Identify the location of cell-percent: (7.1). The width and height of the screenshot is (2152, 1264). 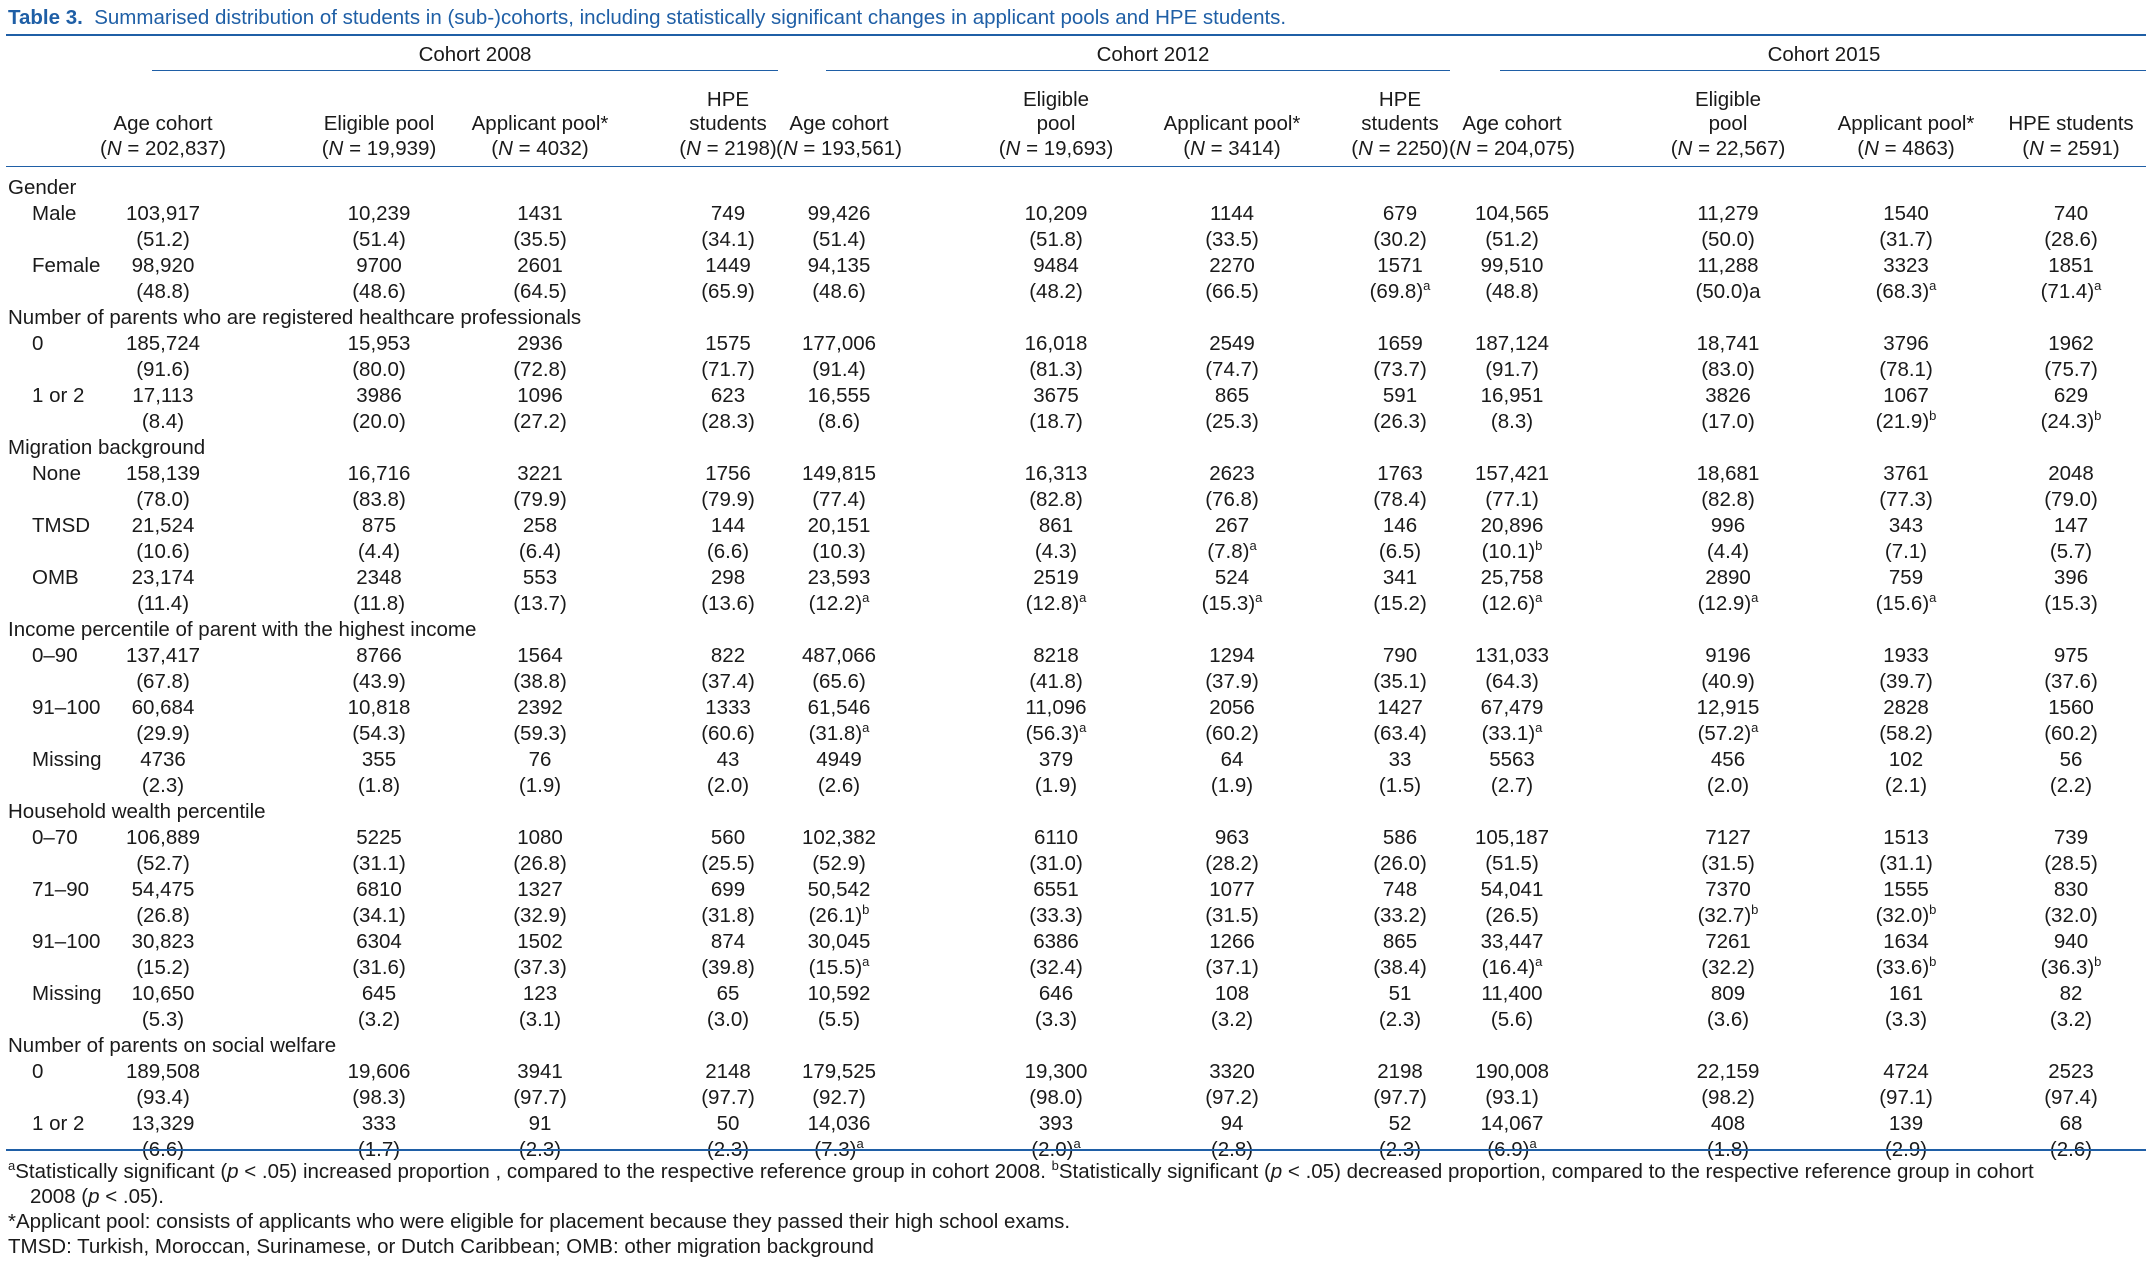
(1906, 552).